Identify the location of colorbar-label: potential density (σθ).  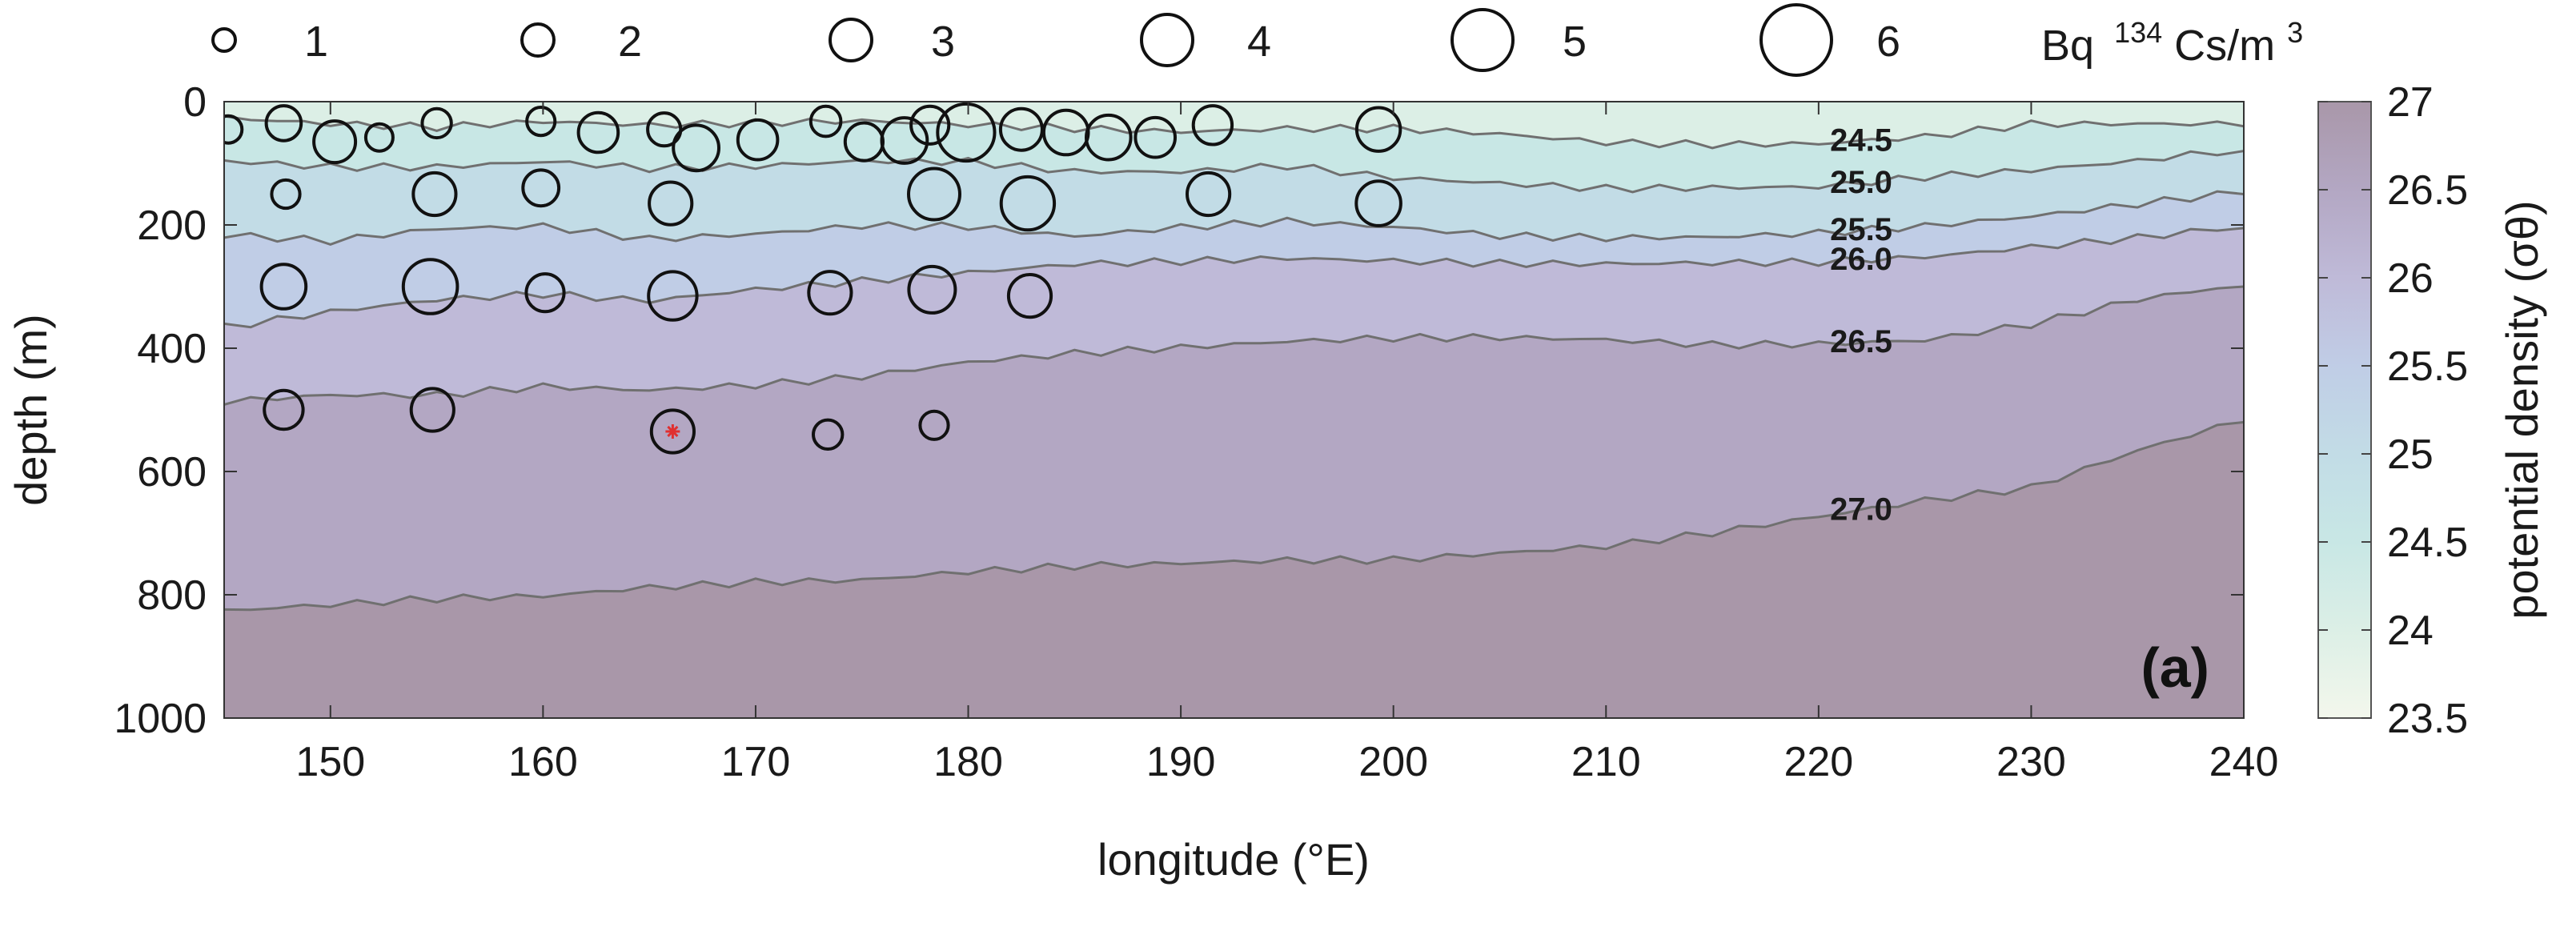
(2522, 409).